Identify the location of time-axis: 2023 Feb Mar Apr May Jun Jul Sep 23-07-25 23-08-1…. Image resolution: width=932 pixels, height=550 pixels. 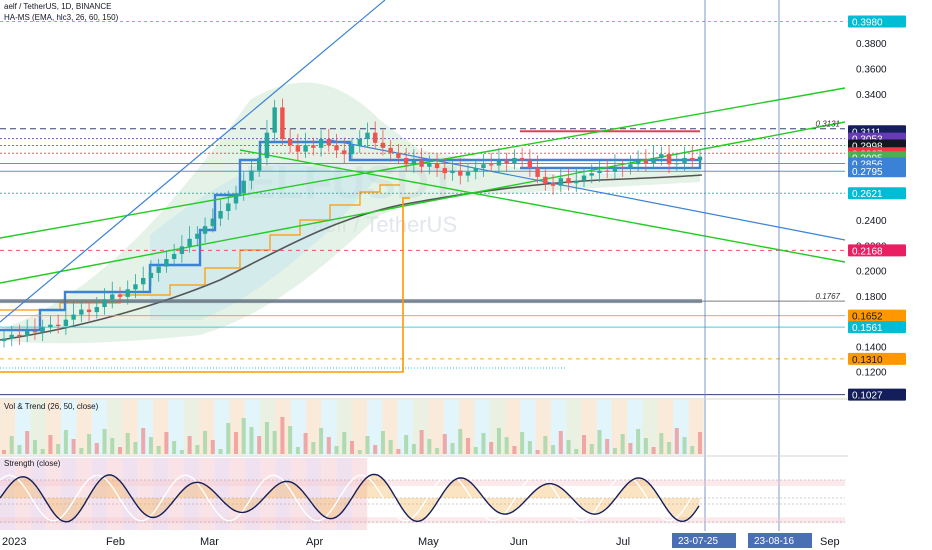
(466, 540).